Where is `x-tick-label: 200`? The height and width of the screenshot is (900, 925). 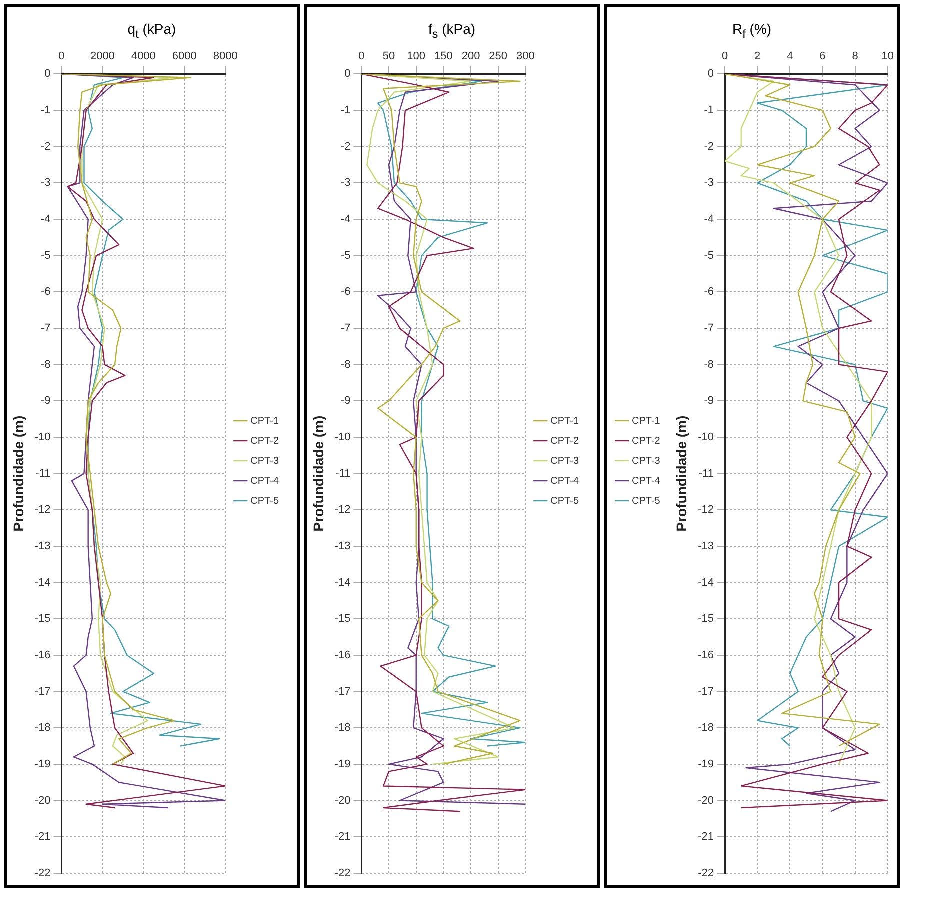
x-tick-label: 200 is located at coordinates (471, 56).